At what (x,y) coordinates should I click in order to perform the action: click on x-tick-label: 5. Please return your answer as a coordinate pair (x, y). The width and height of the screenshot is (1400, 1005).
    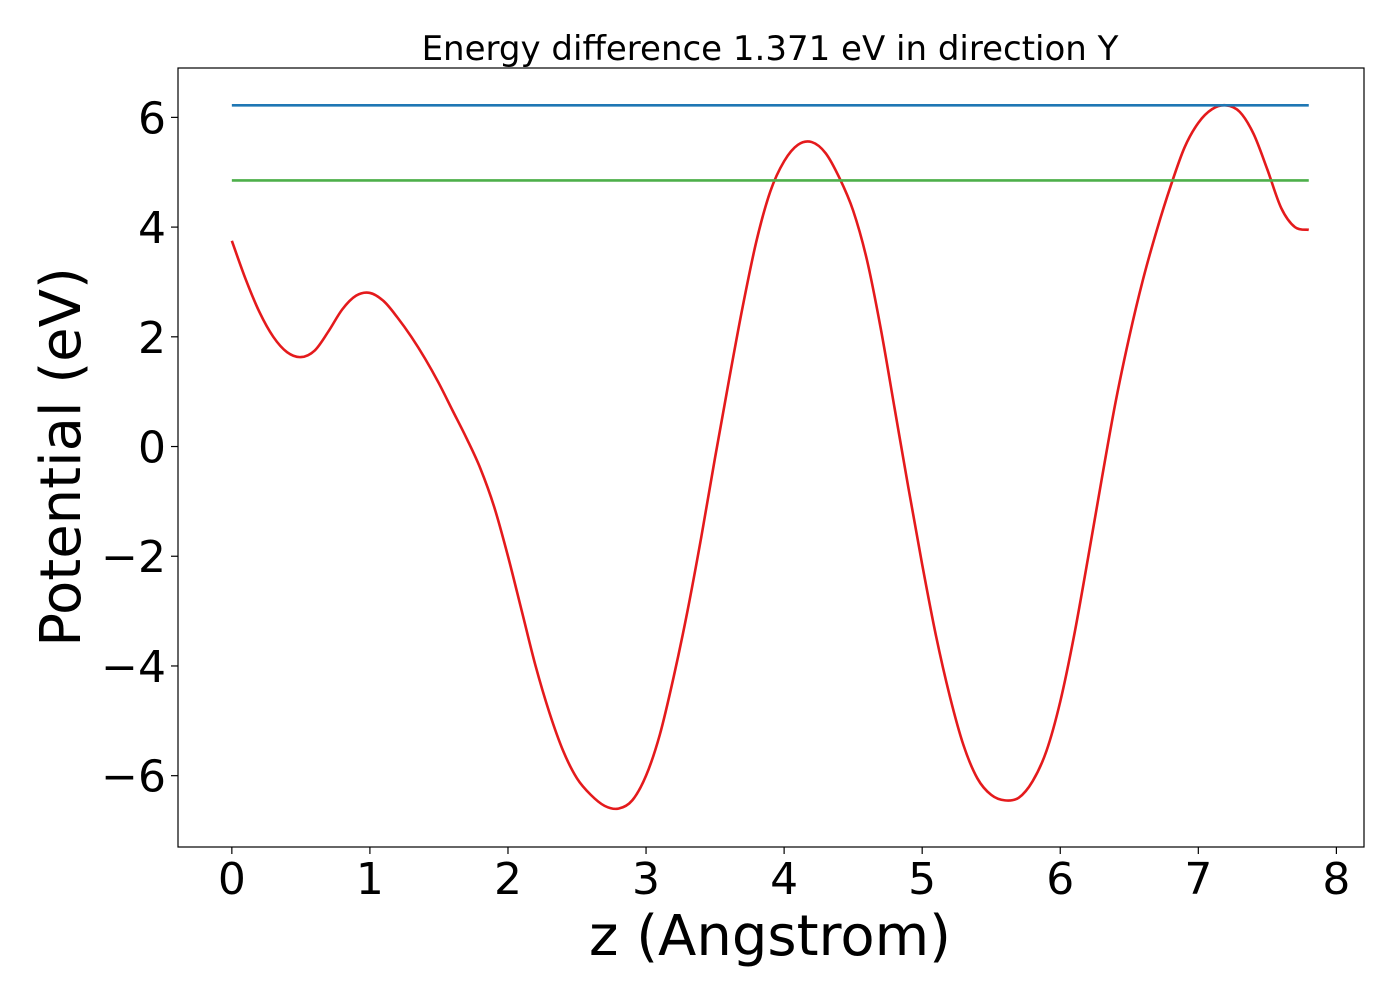
    Looking at the image, I should click on (922, 879).